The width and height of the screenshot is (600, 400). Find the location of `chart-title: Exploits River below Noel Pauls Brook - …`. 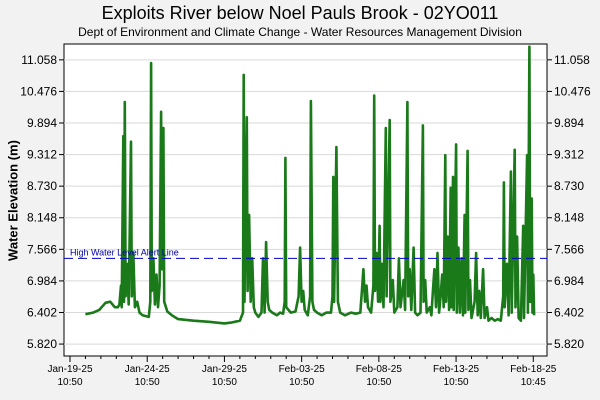

chart-title: Exploits River below Noel Pauls Brook - … is located at coordinates (300, 13).